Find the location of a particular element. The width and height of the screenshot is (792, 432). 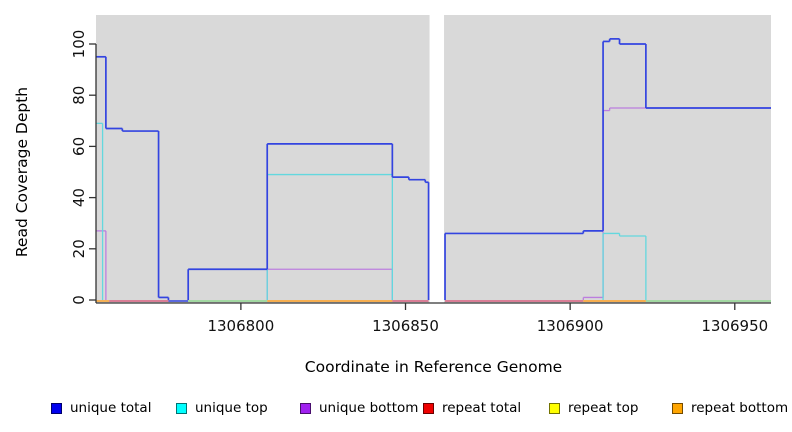

legend-swatch-unique-top is located at coordinates (181, 408).